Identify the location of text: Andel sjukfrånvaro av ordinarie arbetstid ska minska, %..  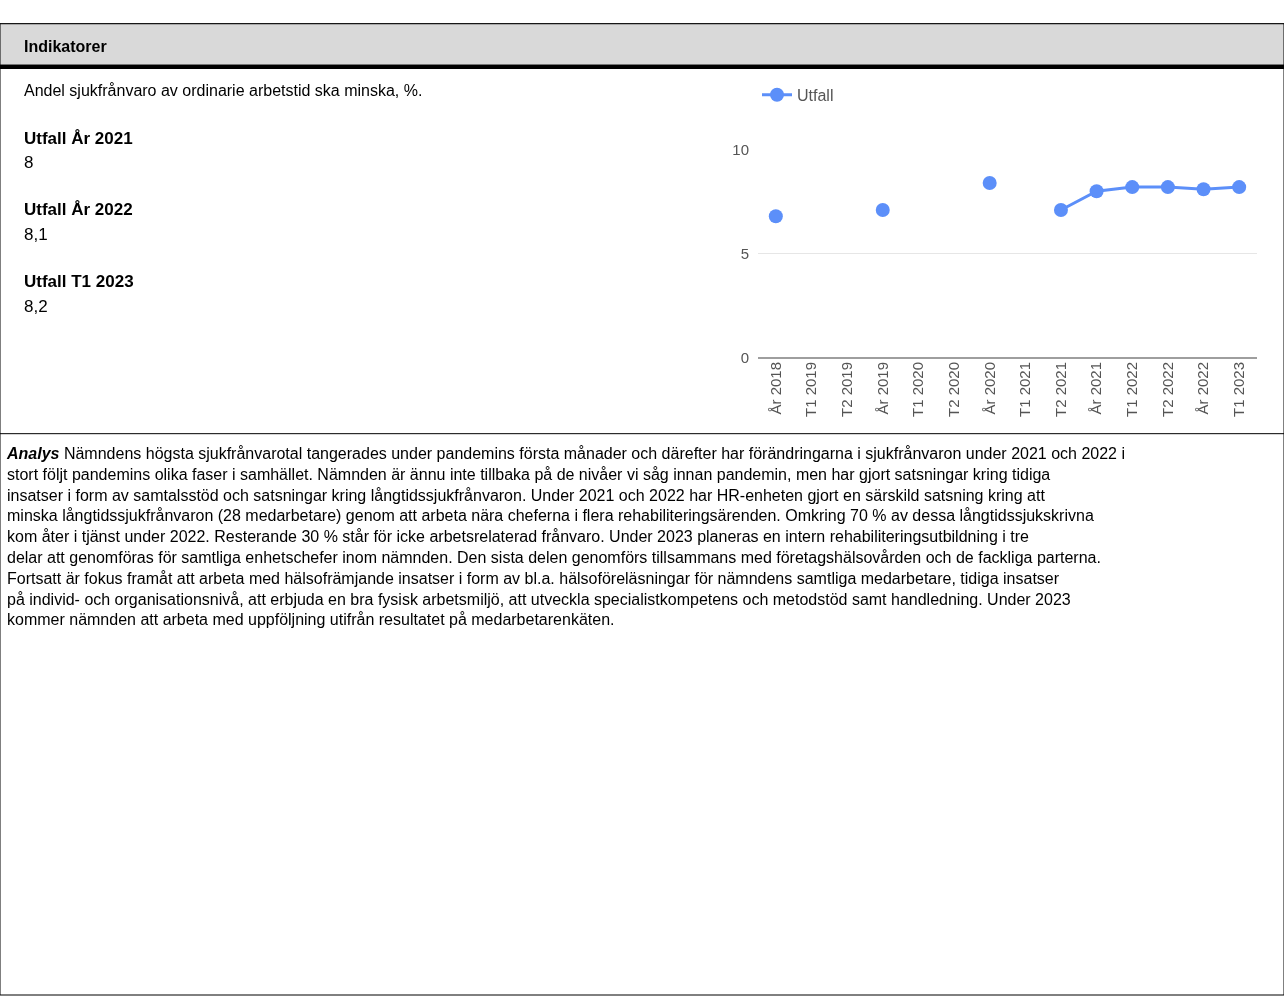
(223, 90).